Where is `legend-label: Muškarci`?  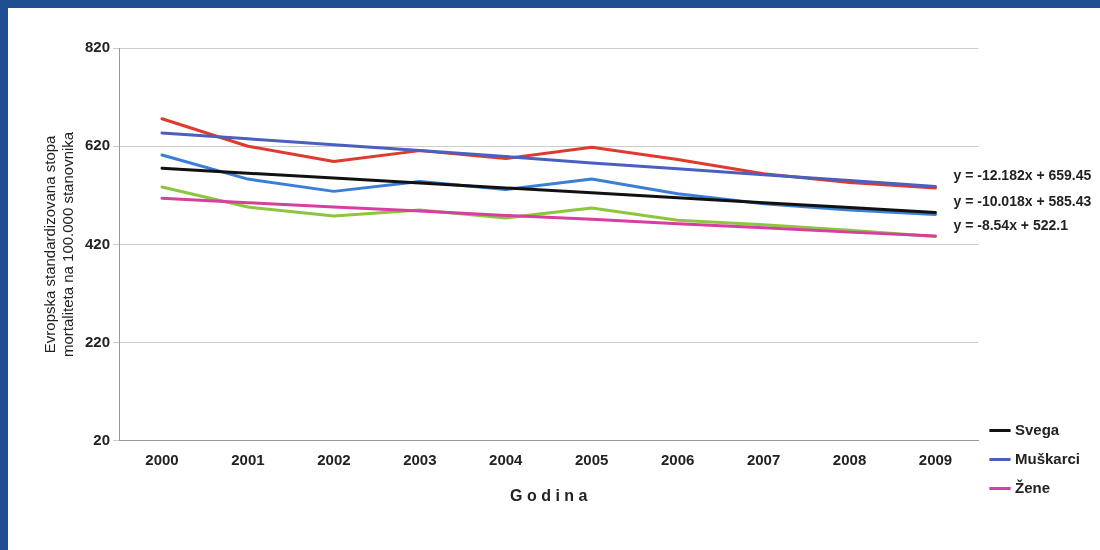
legend-label: Muškarci is located at coordinates (1047, 458).